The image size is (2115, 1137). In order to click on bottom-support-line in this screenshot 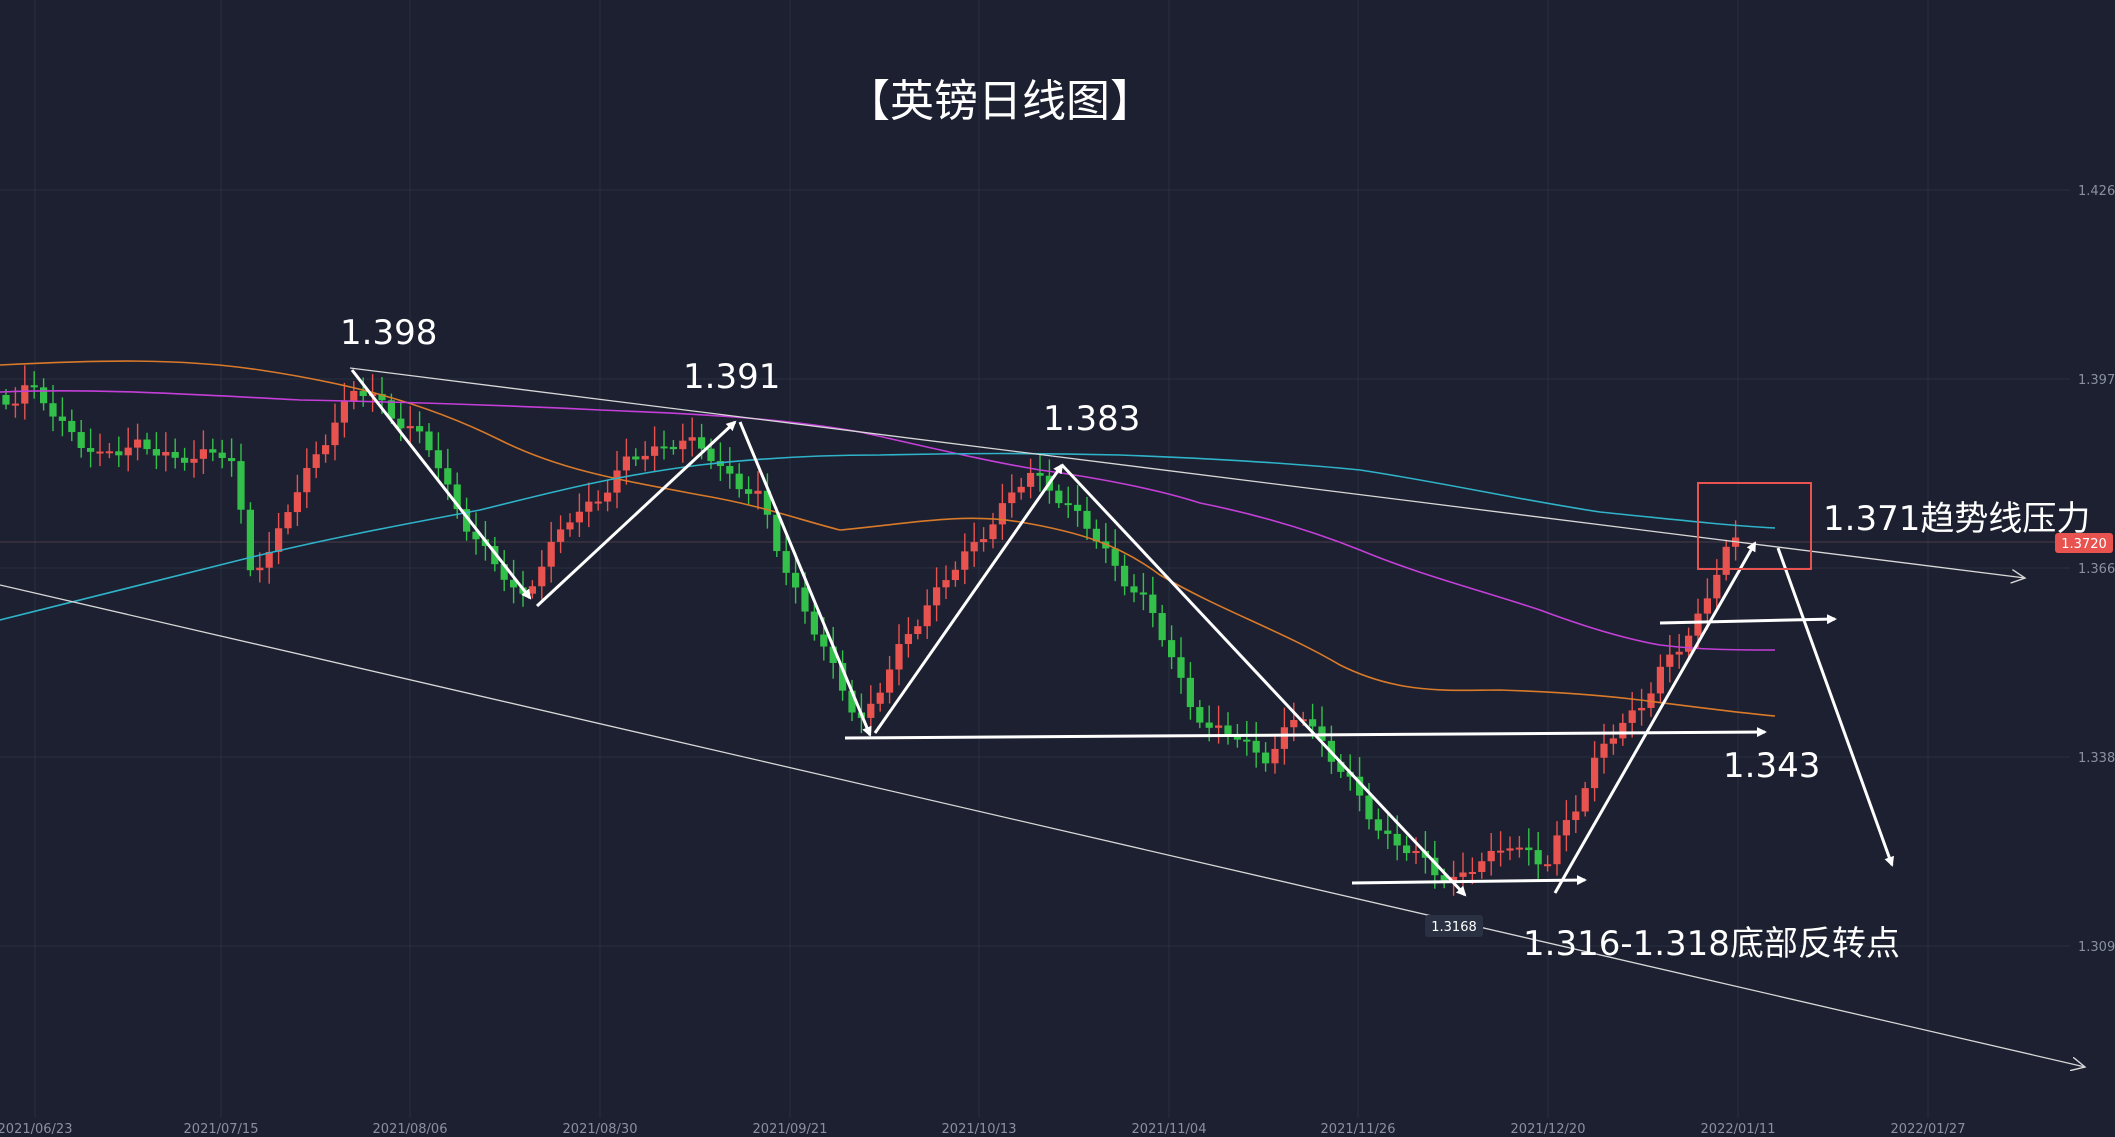, I will do `click(1469, 880)`.